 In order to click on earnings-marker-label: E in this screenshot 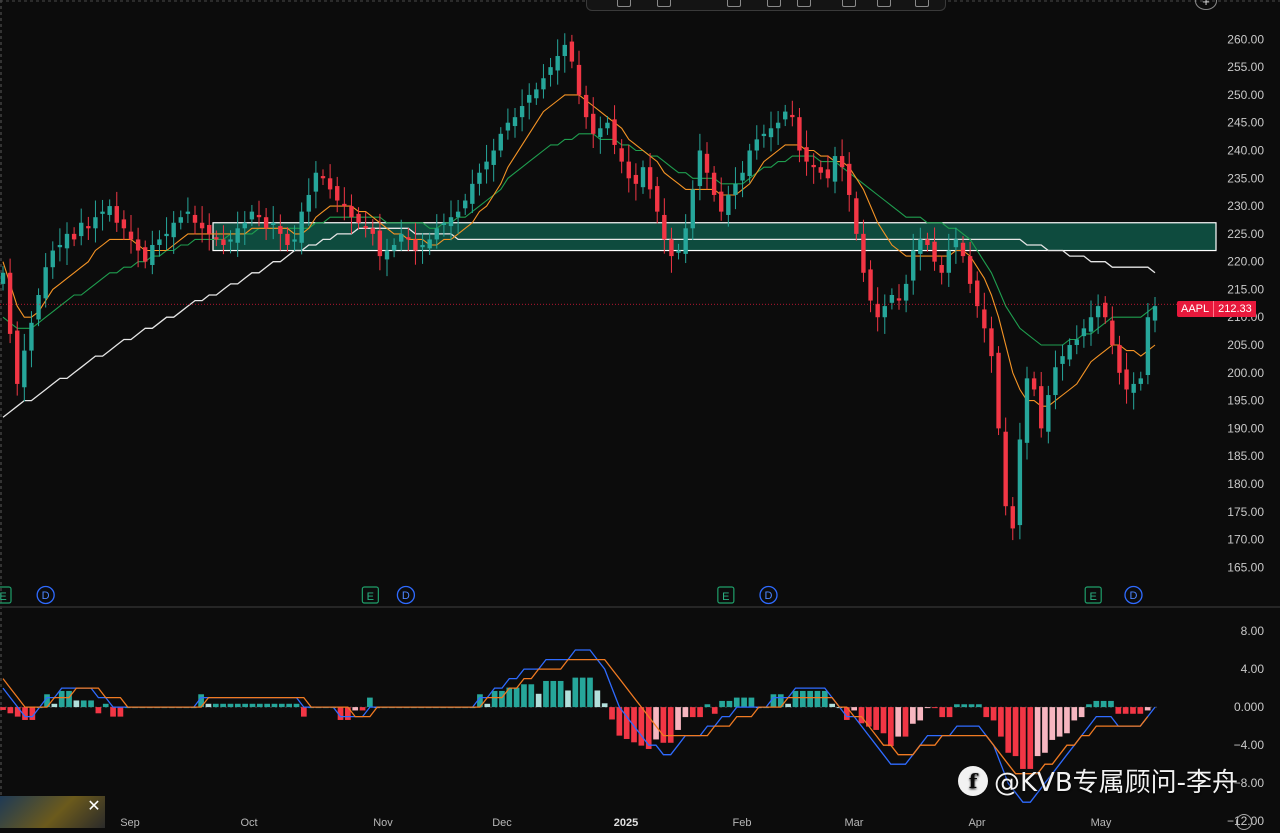, I will do `click(725, 597)`.